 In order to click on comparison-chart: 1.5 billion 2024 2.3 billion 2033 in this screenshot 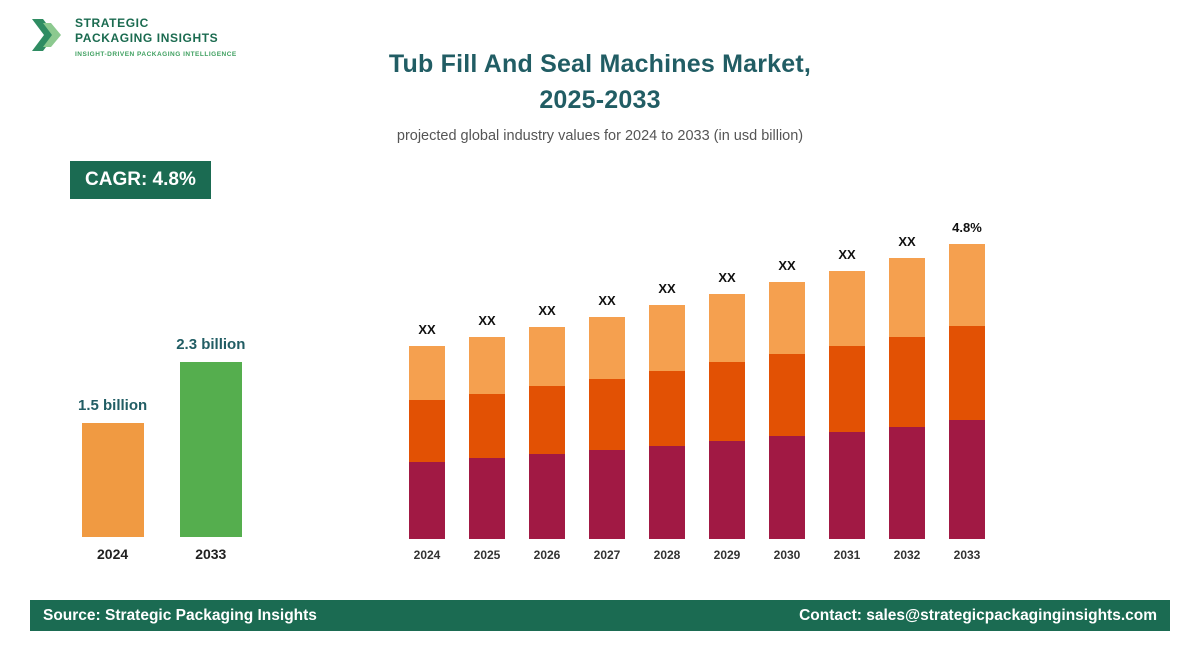, I will do `click(161, 449)`.